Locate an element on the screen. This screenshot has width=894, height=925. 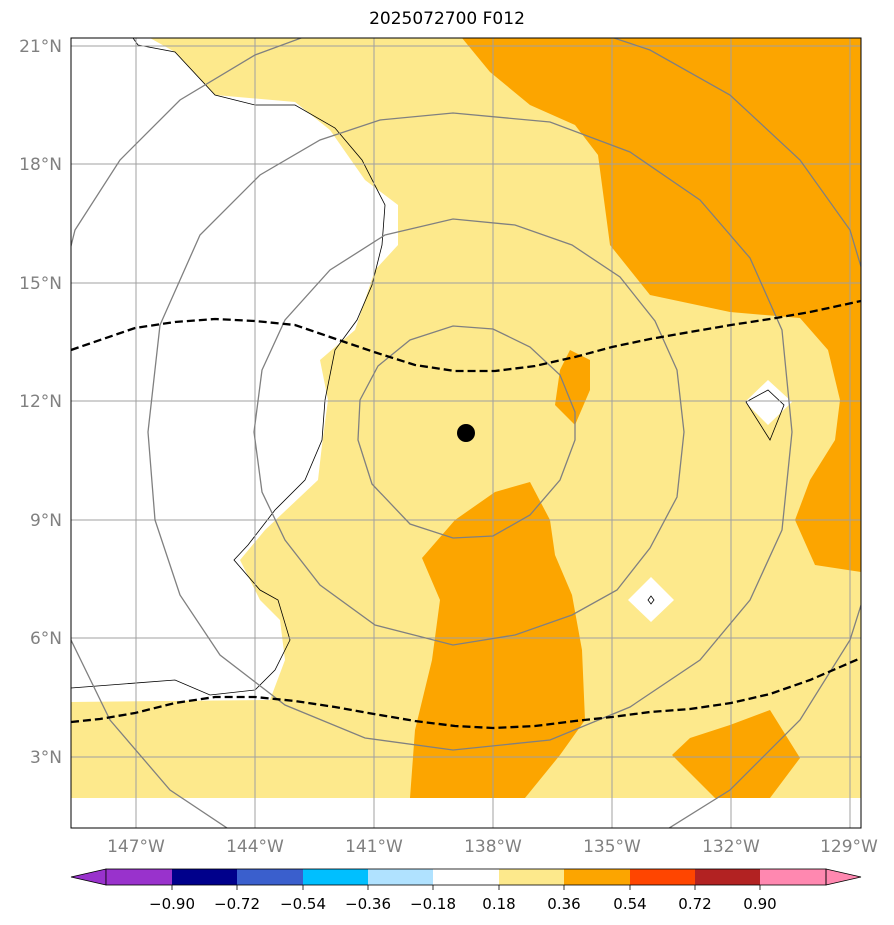
lat-label: 21°N is located at coordinates (40, 47).